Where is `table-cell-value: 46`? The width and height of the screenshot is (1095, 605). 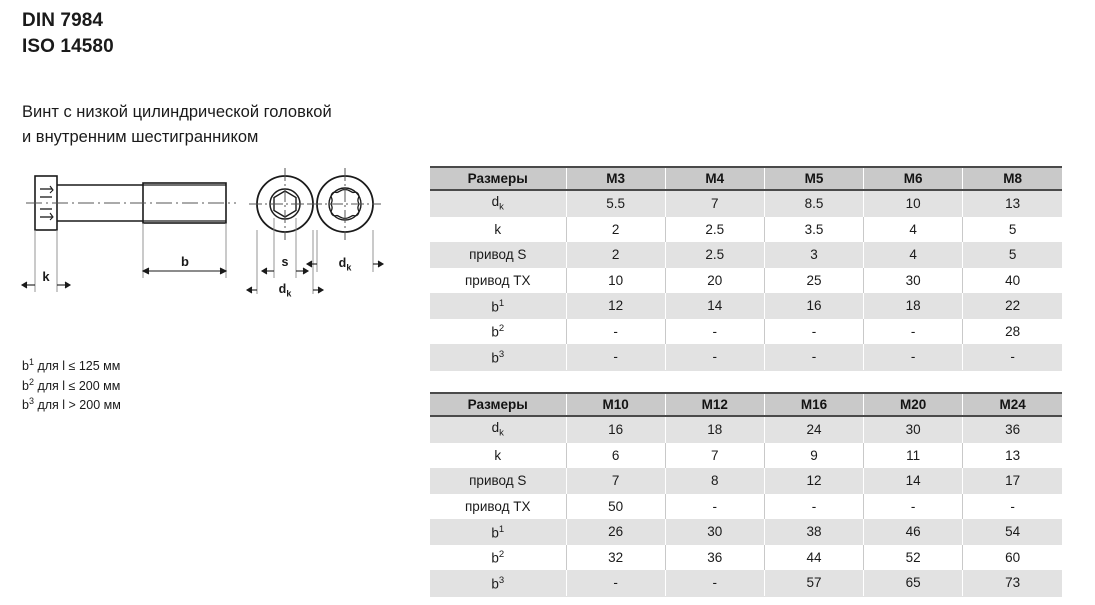
table-cell-value: 46 is located at coordinates (913, 532).